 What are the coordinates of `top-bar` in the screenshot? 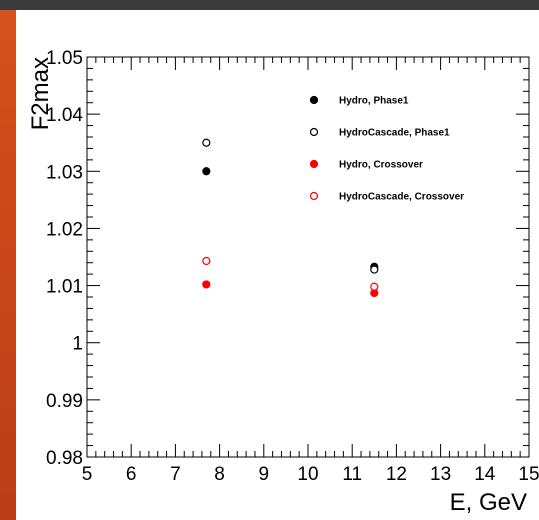 It's located at (269, 5).